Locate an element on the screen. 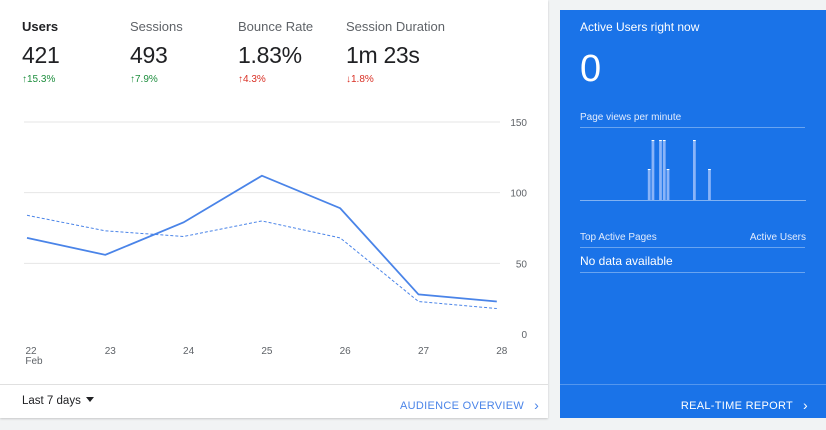  x-tick-label: 23 is located at coordinates (111, 351).